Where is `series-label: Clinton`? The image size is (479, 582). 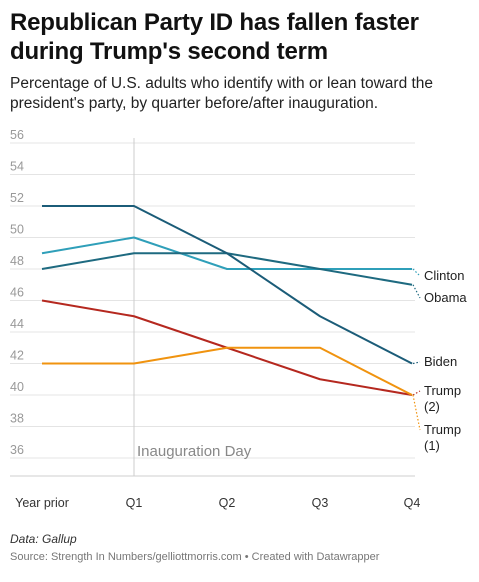
series-label: Clinton is located at coordinates (444, 275).